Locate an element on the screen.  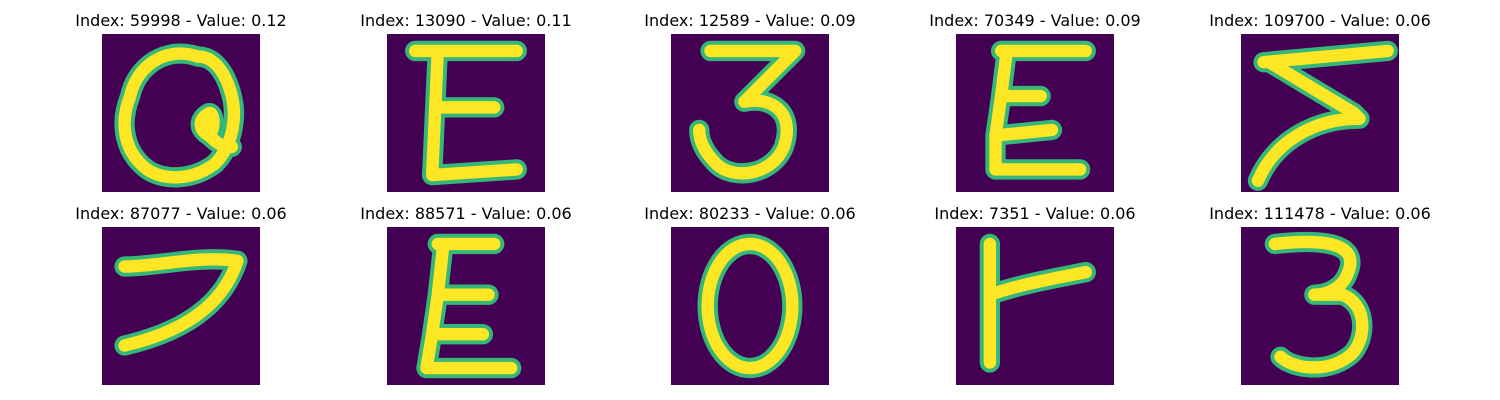
panel-title: Index: 109700 - Value: 0.06 is located at coordinates (1320, 20).